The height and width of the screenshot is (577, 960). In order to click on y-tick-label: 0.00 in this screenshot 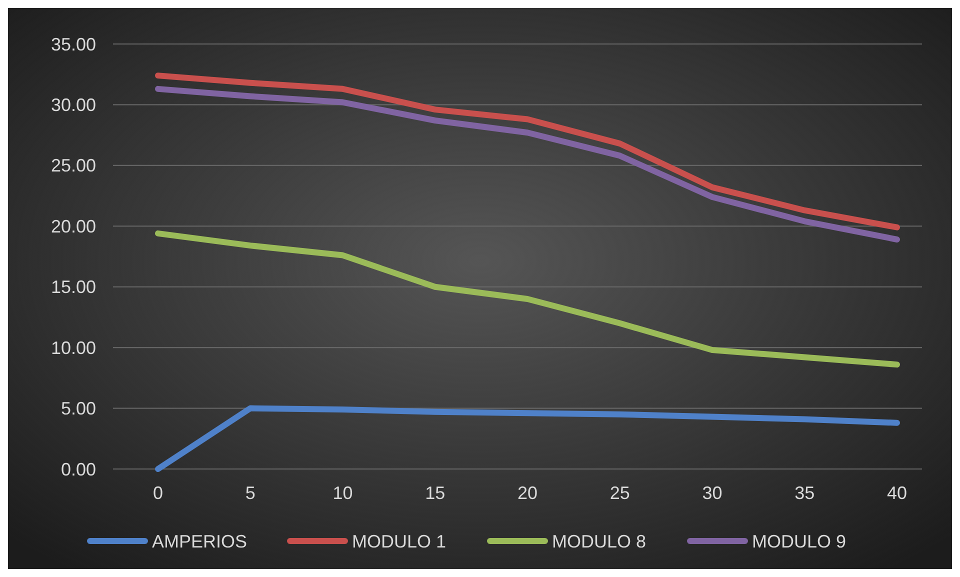, I will do `click(78, 469)`.